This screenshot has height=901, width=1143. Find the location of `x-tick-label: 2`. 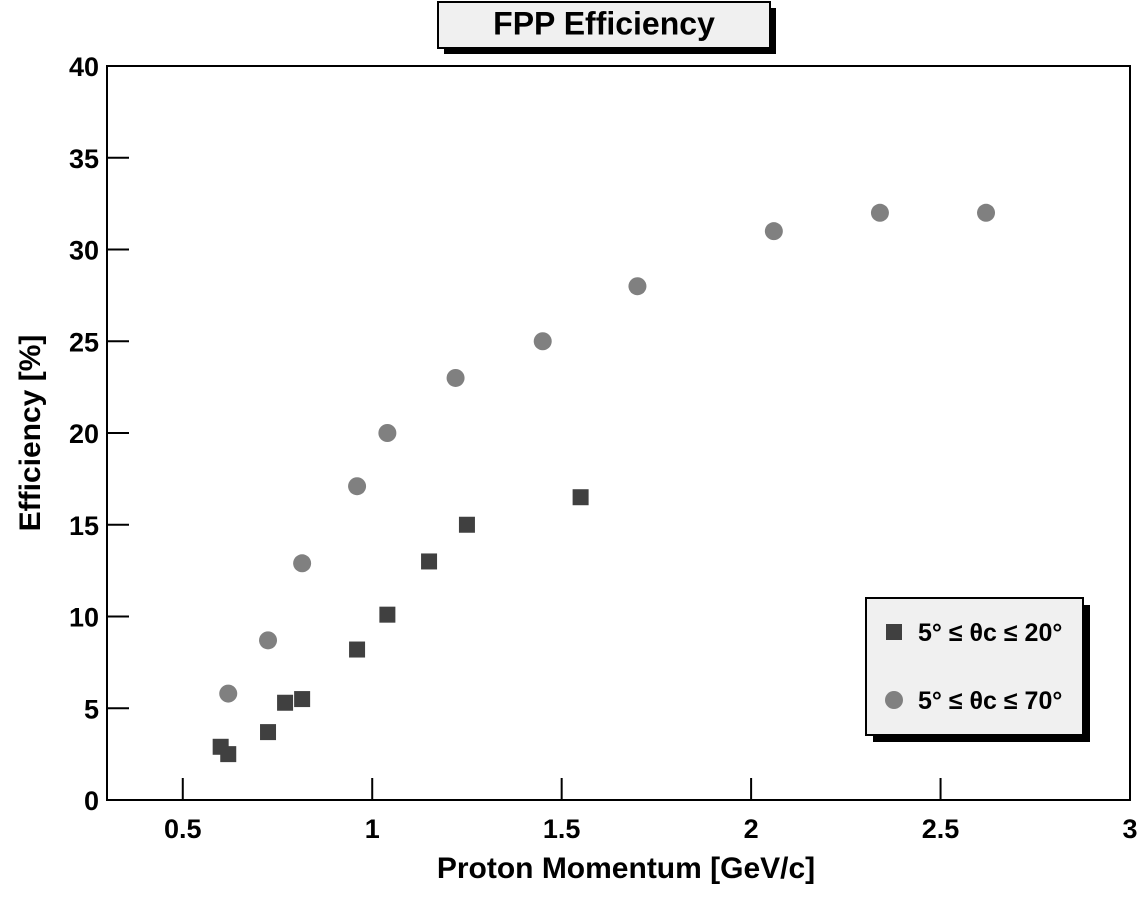

x-tick-label: 2 is located at coordinates (751, 829).